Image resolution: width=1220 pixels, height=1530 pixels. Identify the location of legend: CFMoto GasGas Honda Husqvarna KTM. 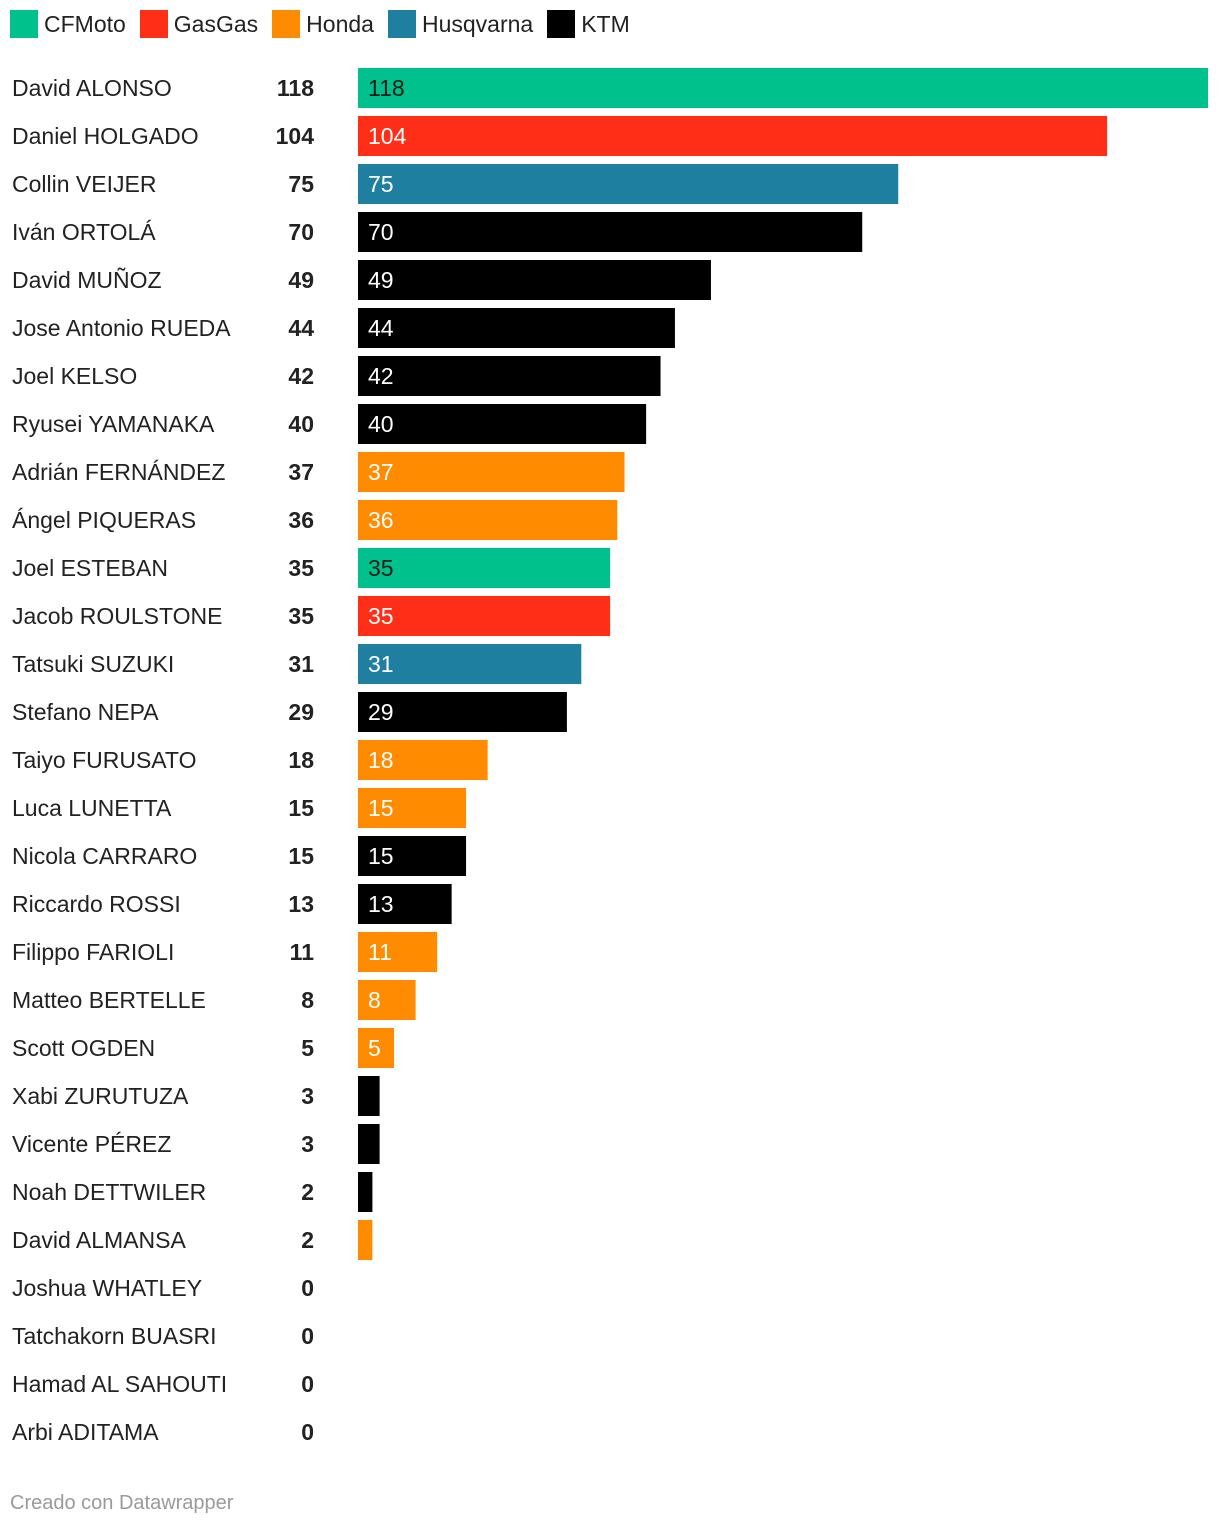
(327, 24).